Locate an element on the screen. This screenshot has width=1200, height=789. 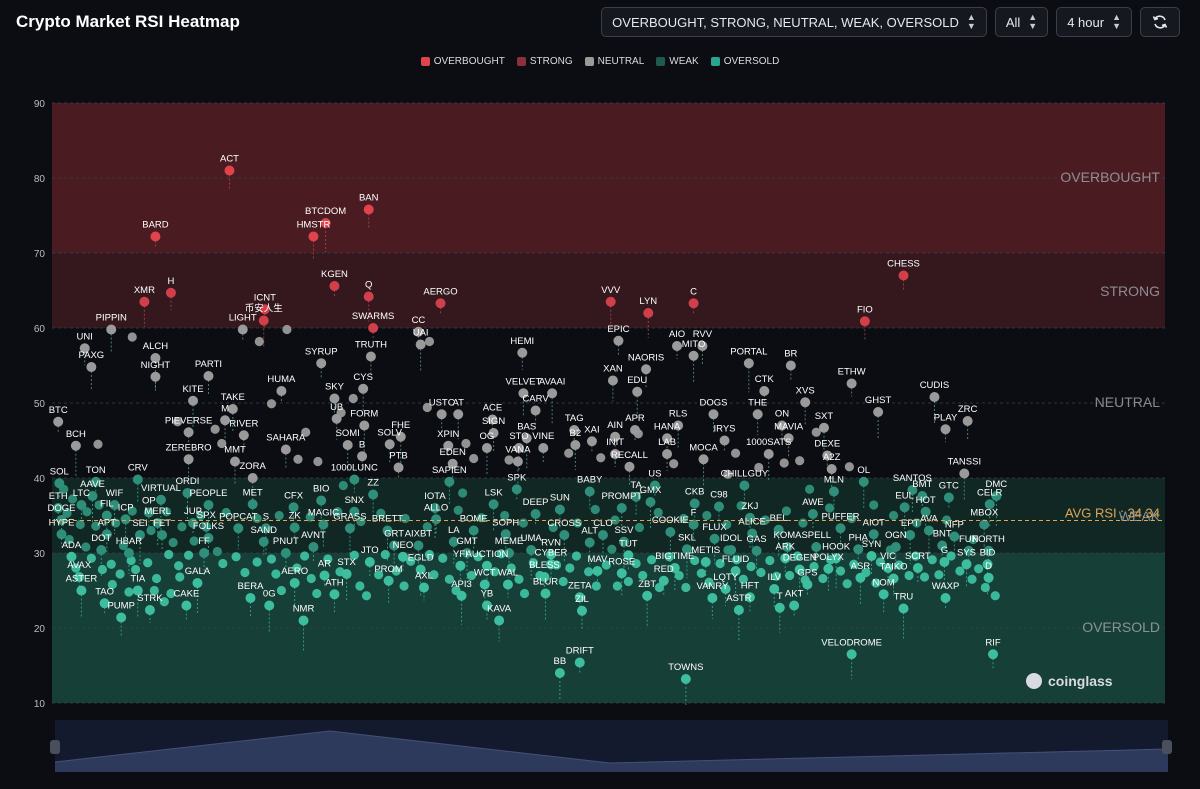
coin-label: PLAY is located at coordinates (946, 417).